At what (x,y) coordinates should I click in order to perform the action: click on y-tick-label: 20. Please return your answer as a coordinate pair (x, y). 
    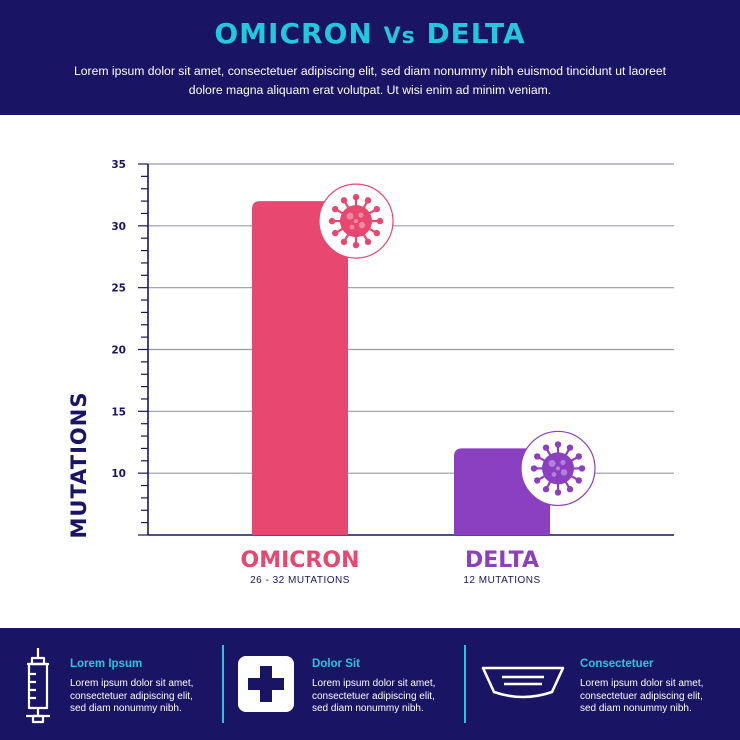
    Looking at the image, I should click on (118, 351).